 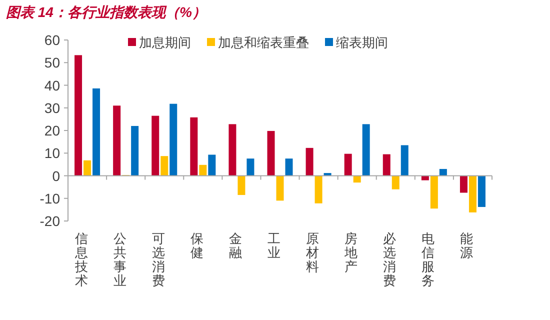 I want to click on x-tick-label: 原材料, so click(x=312, y=252).